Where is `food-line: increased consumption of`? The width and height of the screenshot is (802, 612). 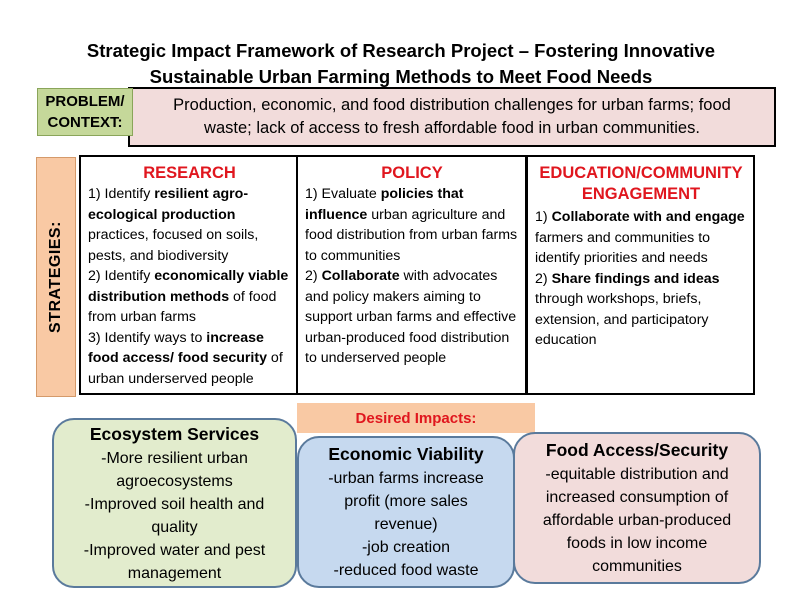
food-line: increased consumption of is located at coordinates (637, 497).